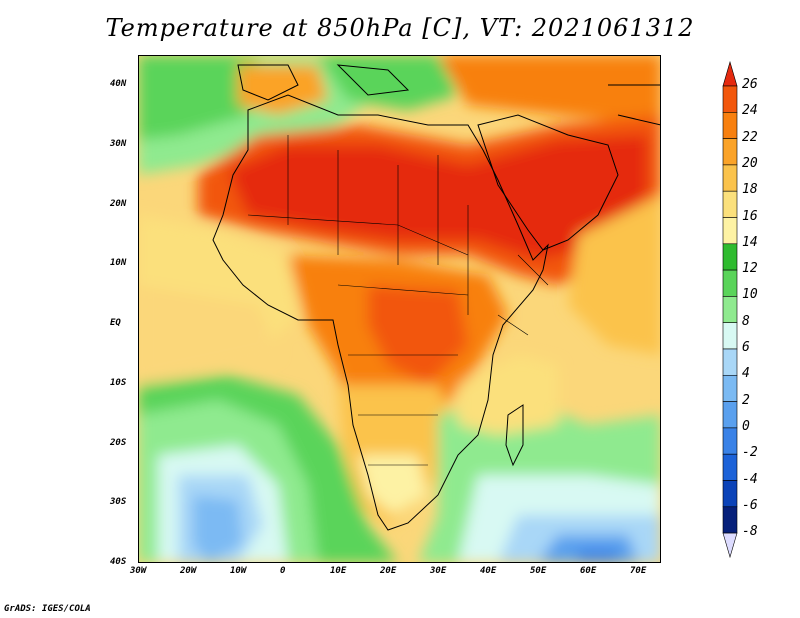 This screenshot has width=800, height=618. I want to click on lon-label: 30E, so click(438, 571).